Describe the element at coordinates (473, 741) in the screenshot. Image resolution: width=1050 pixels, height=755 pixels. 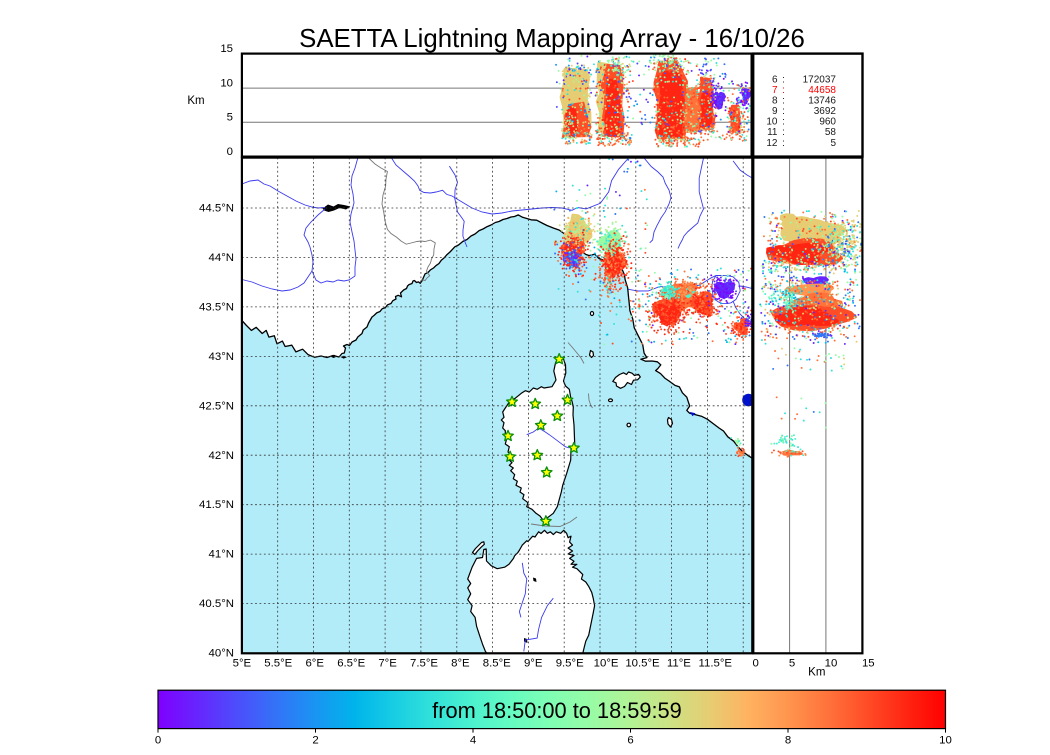
I see `svg-text: 4` at that location.